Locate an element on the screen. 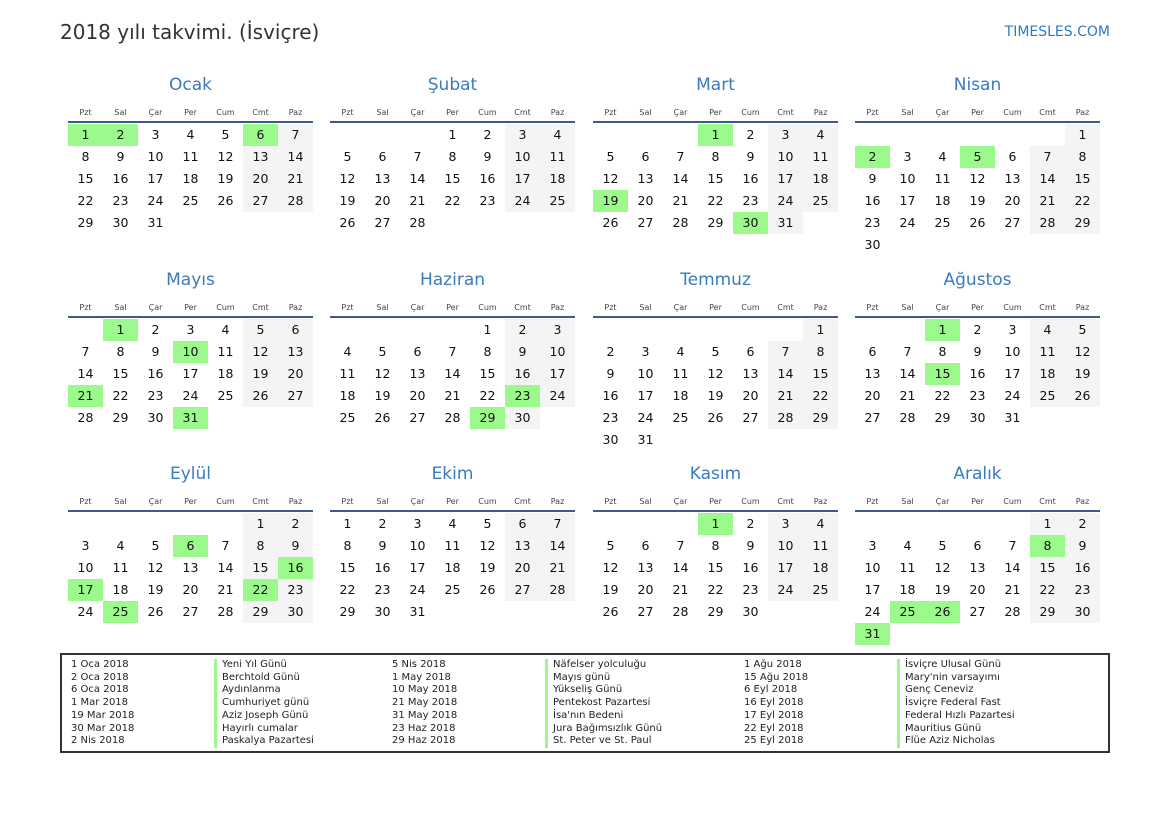 This screenshot has width=1169, height=827. day-cell-weekend: 17 is located at coordinates (522, 179).